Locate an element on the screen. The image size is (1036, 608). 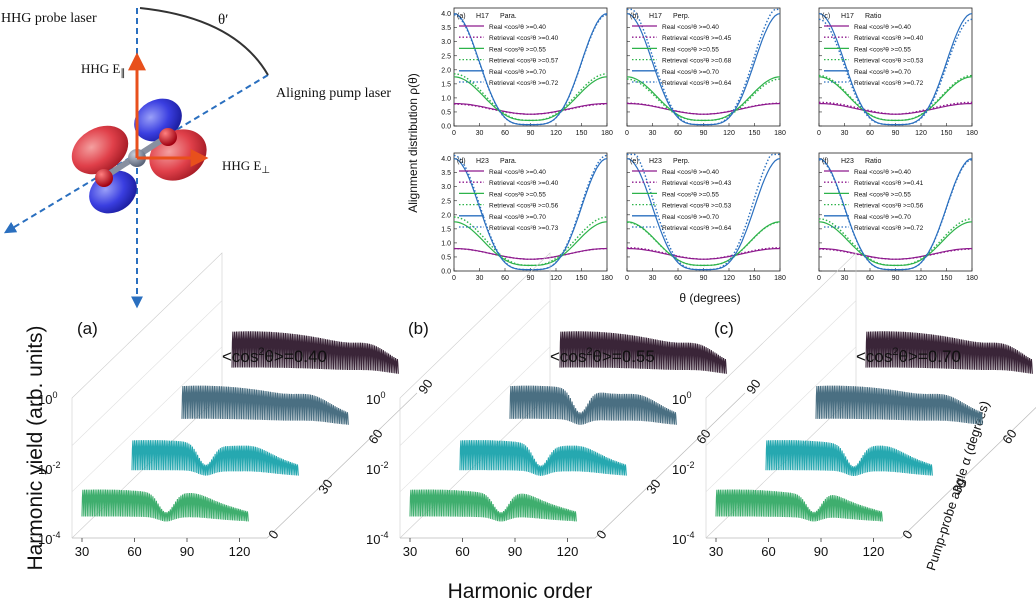
oxygen-atom-top is located at coordinates (168, 137).